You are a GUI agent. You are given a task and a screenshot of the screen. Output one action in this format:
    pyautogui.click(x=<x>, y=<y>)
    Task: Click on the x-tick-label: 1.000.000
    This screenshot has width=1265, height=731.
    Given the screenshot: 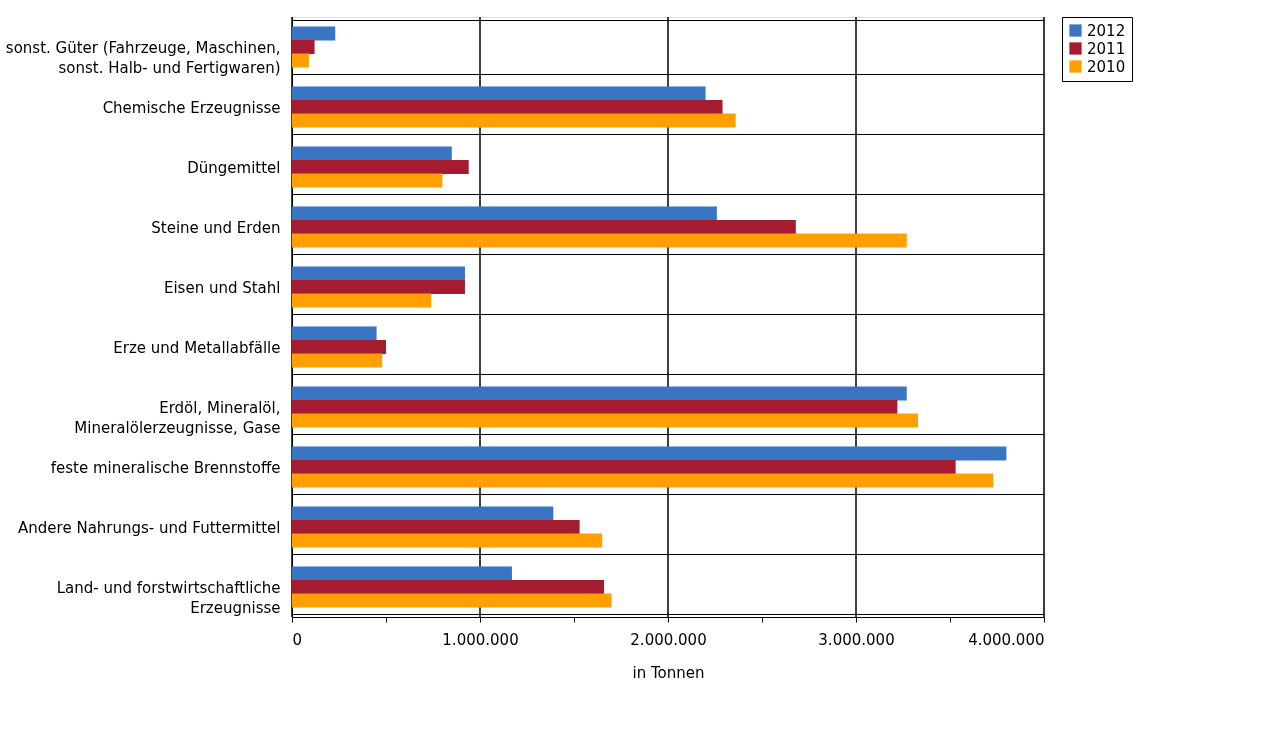 What is the action you would take?
    pyautogui.click(x=480, y=639)
    